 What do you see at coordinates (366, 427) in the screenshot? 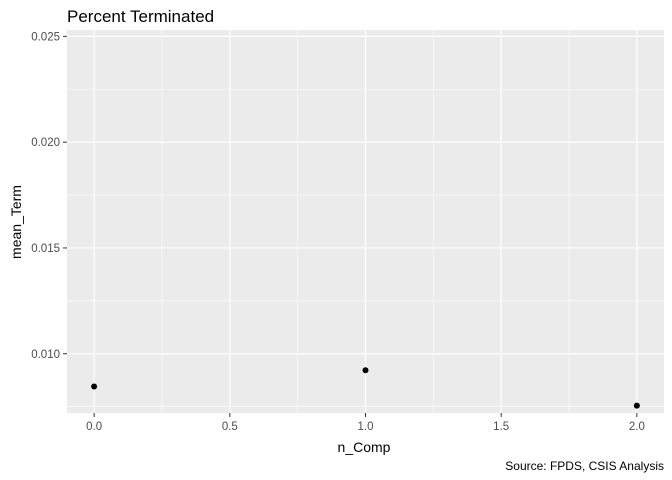
I see `x-tick-label: 1.0` at bounding box center [366, 427].